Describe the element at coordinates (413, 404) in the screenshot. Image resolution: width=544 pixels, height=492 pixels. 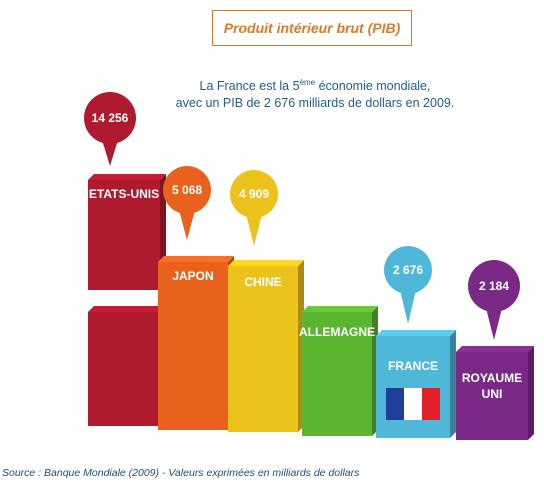
I see `flag-white-stripe` at that location.